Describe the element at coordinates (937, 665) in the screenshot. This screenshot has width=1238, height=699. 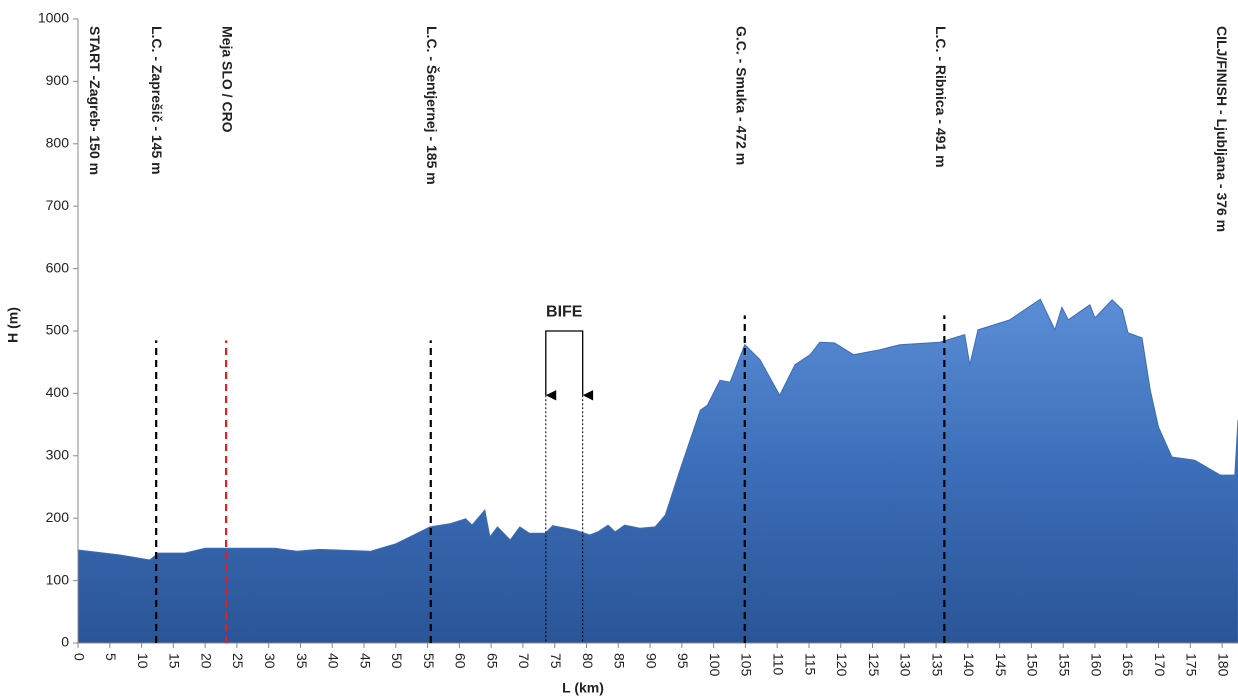
I see `x-tick-label: 135` at that location.